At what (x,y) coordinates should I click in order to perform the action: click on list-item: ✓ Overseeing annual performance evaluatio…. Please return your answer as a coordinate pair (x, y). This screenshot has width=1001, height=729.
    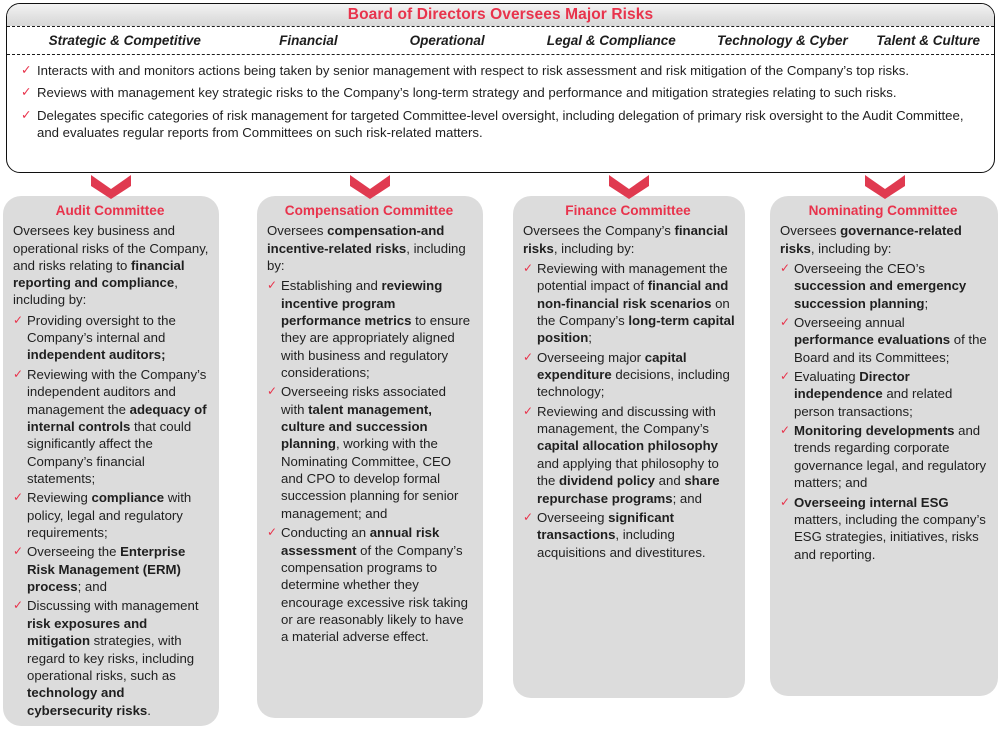
    Looking at the image, I should click on (883, 340).